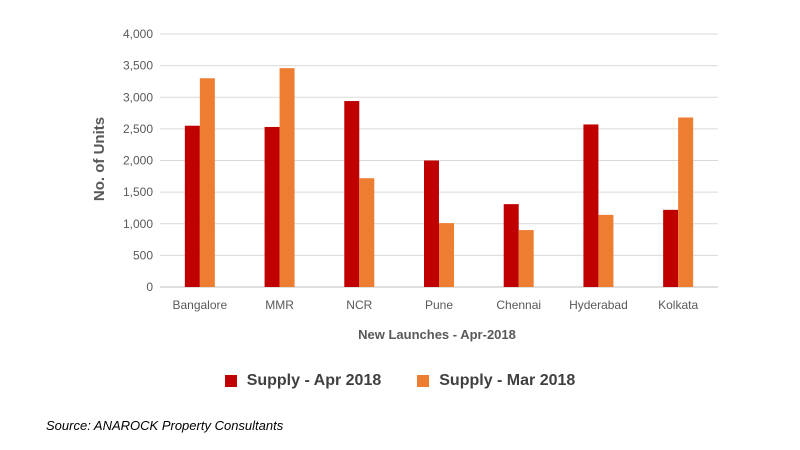  I want to click on x-tick-label: Chennai, so click(518, 305).